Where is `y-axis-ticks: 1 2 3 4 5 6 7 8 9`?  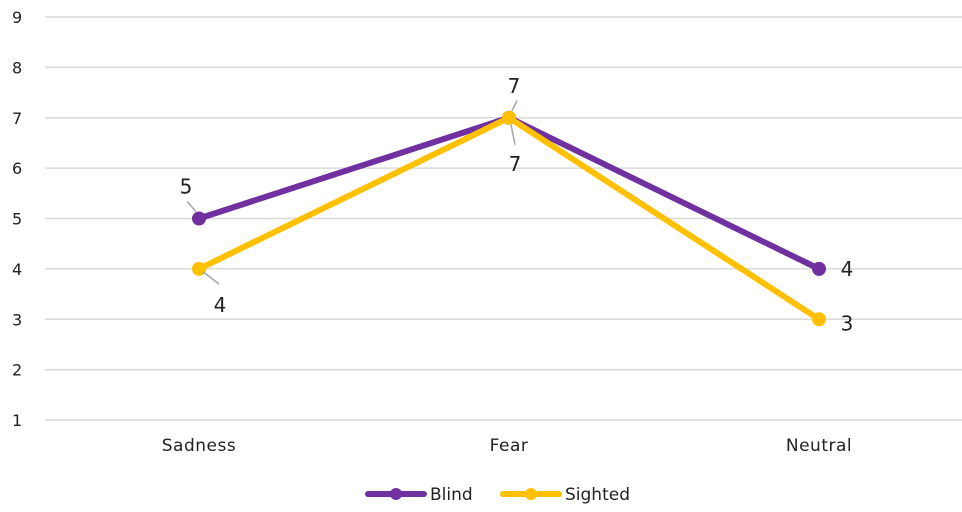 y-axis-ticks: 1 2 3 4 5 6 7 8 9 is located at coordinates (17, 219).